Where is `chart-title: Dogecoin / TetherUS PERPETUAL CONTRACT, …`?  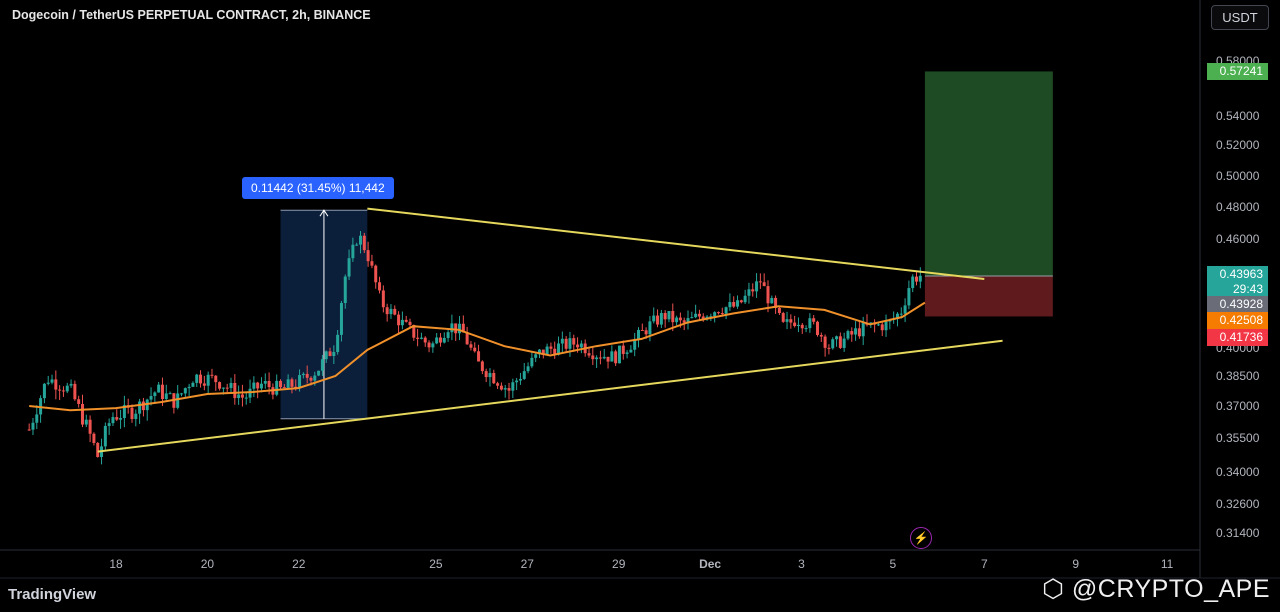 chart-title: Dogecoin / TetherUS PERPETUAL CONTRACT, … is located at coordinates (191, 15).